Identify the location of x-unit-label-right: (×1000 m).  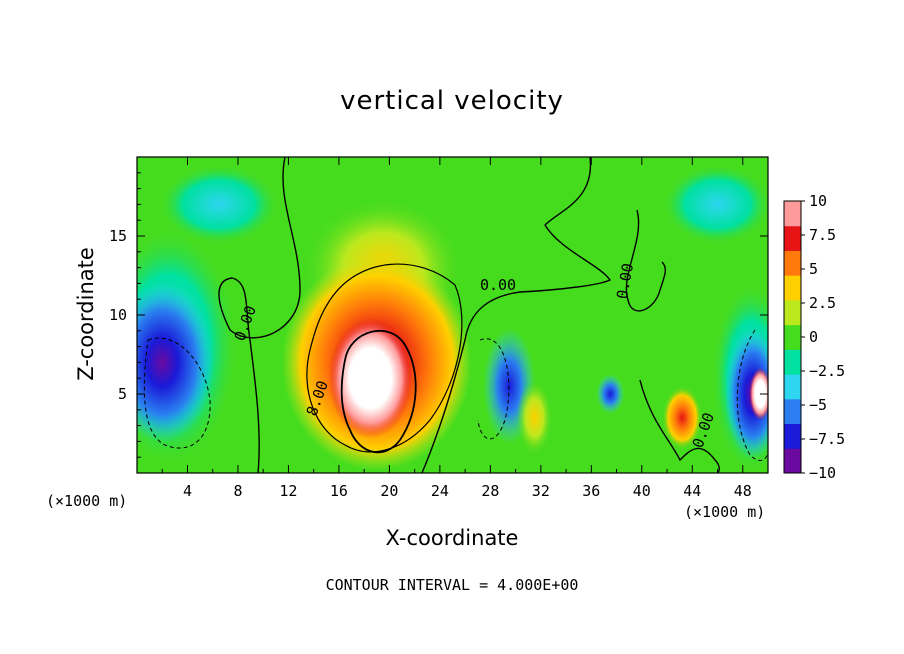
(725, 512).